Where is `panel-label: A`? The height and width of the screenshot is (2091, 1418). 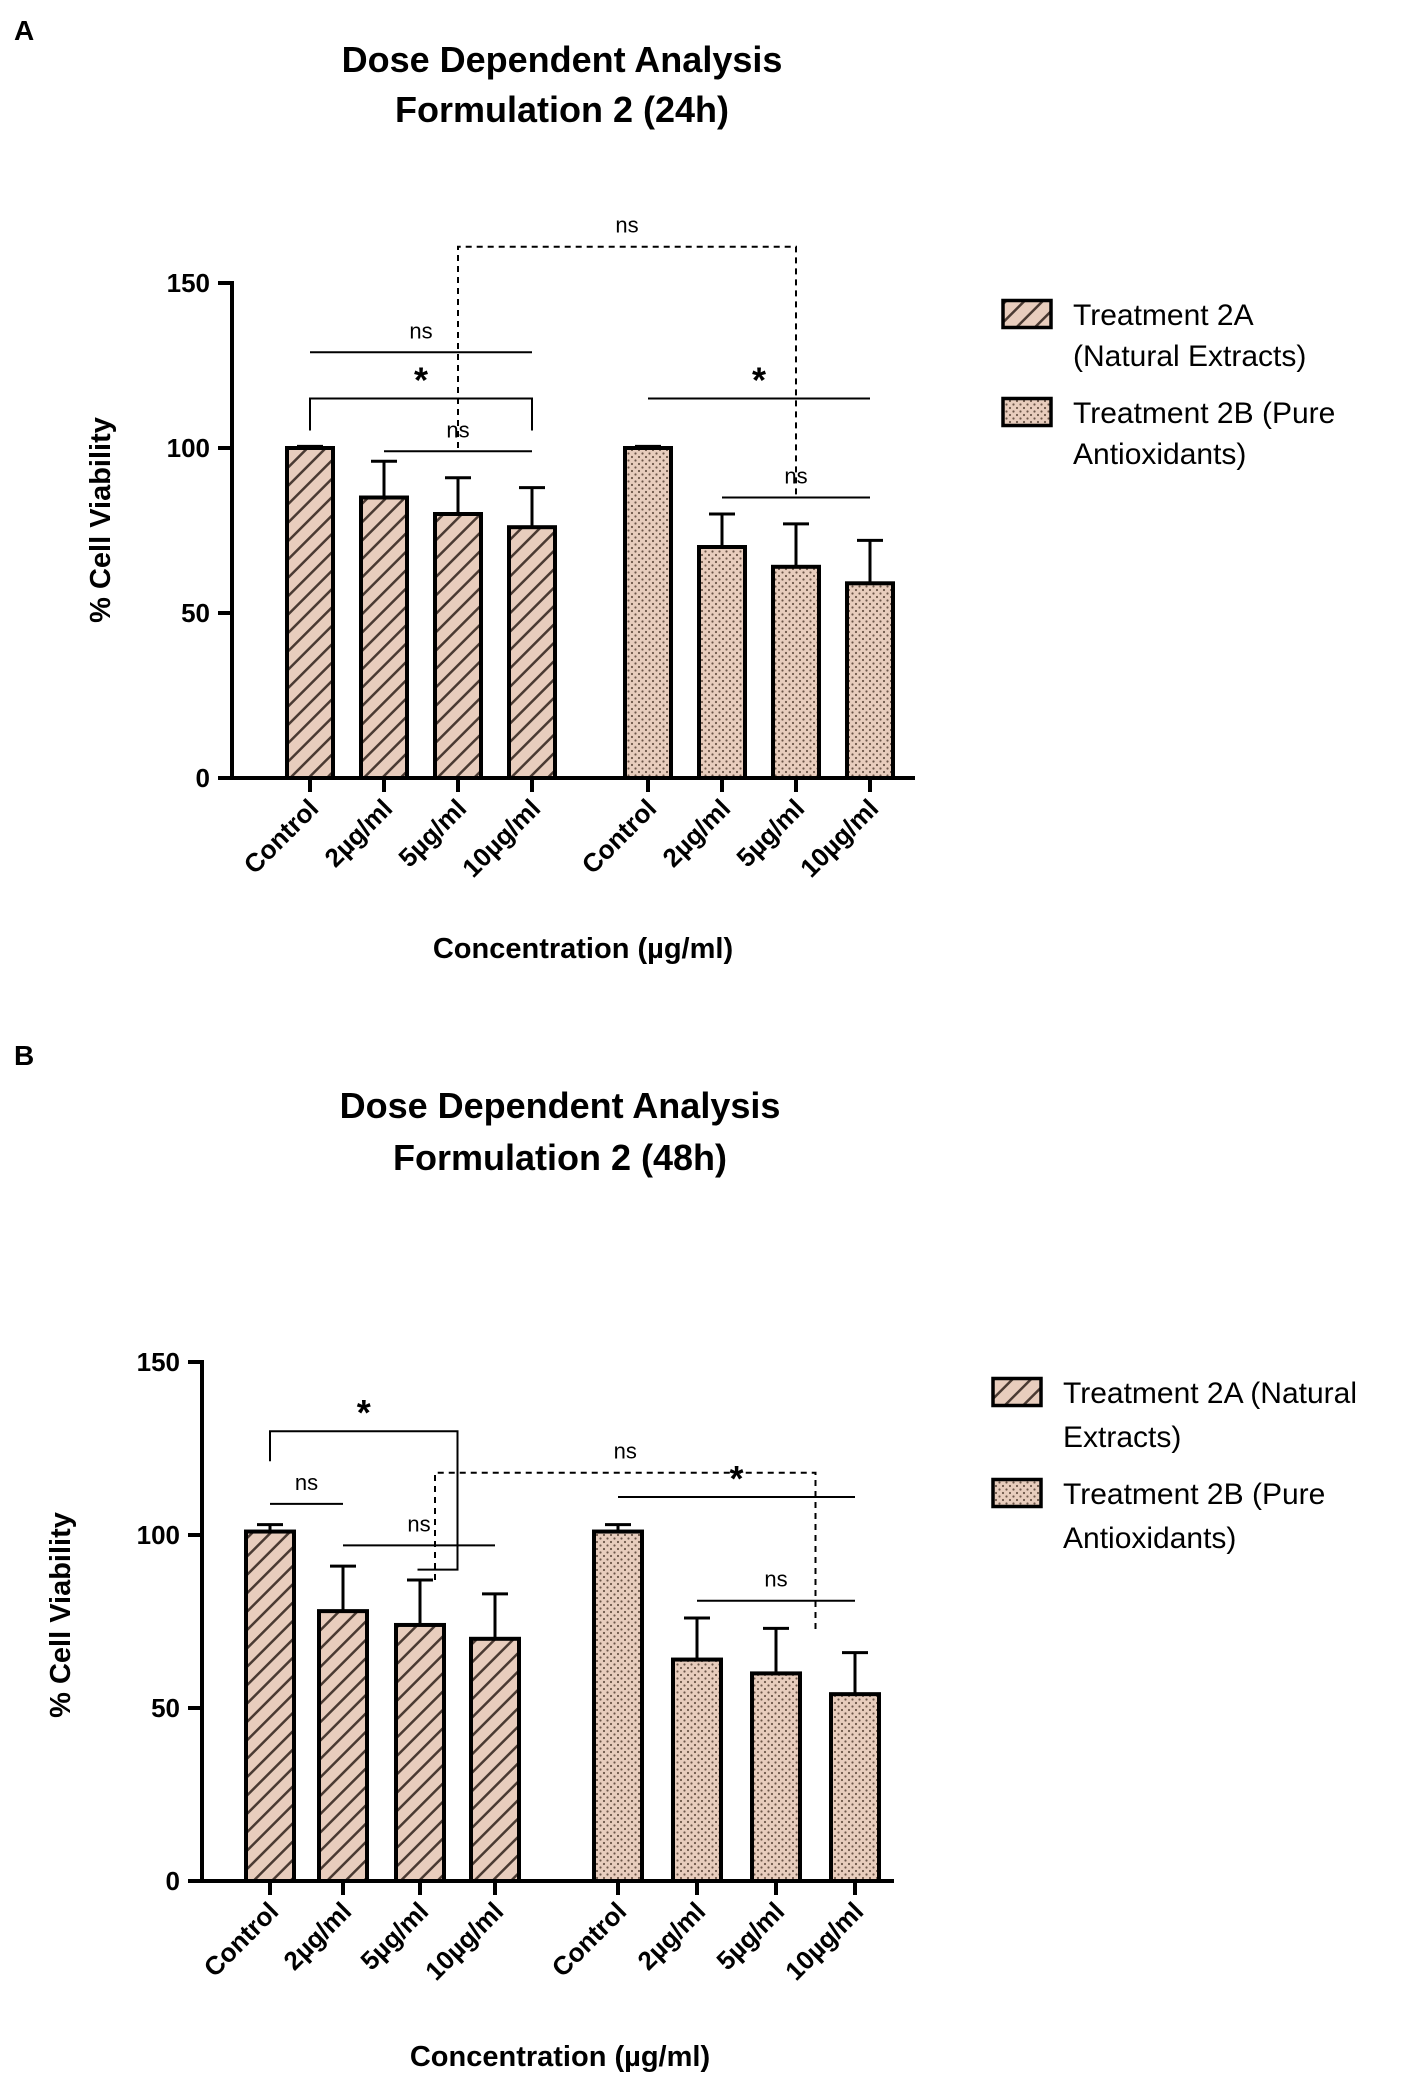 panel-label: A is located at coordinates (24, 30).